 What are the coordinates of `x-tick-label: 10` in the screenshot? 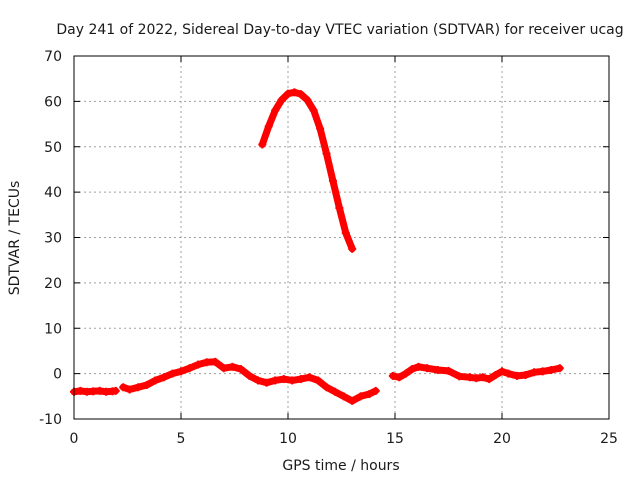 It's located at (288, 439).